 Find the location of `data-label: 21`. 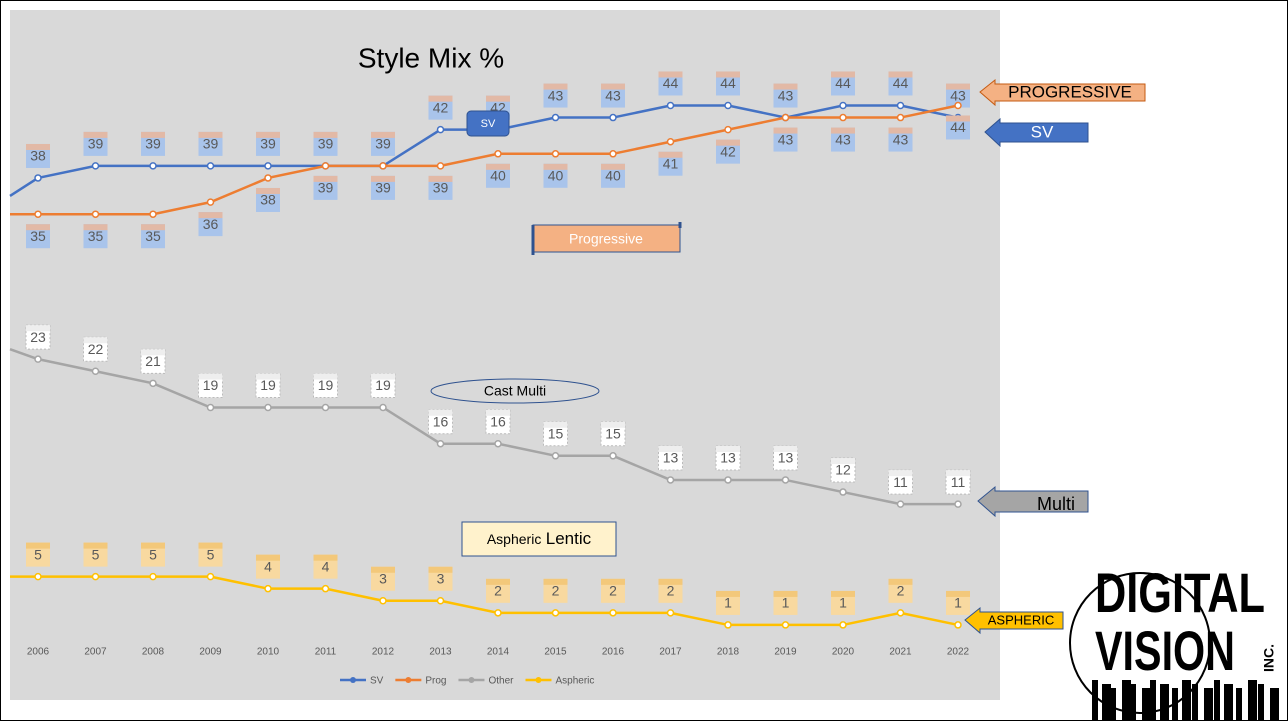

data-label: 21 is located at coordinates (153, 361).